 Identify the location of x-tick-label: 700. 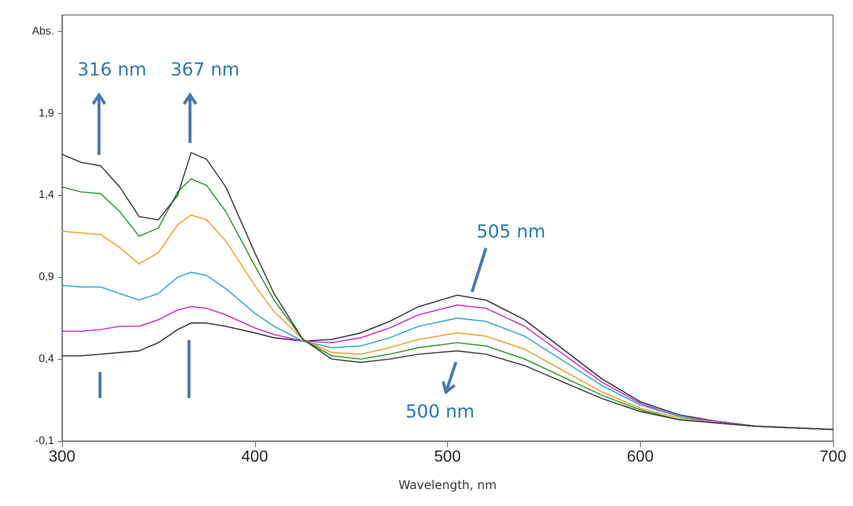
(833, 457).